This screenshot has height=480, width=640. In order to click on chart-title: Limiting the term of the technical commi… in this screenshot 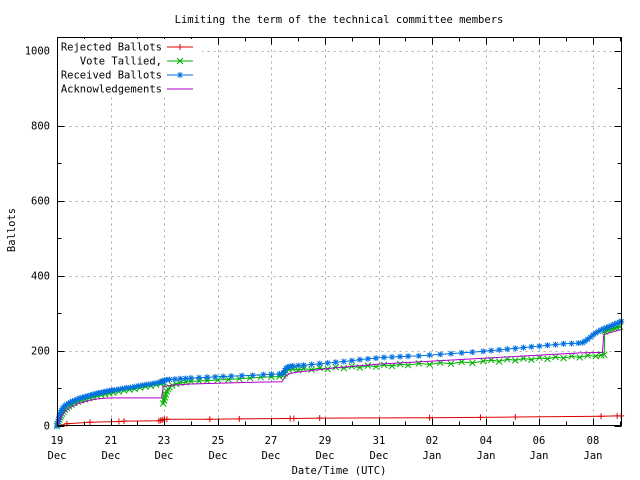, I will do `click(339, 20)`.